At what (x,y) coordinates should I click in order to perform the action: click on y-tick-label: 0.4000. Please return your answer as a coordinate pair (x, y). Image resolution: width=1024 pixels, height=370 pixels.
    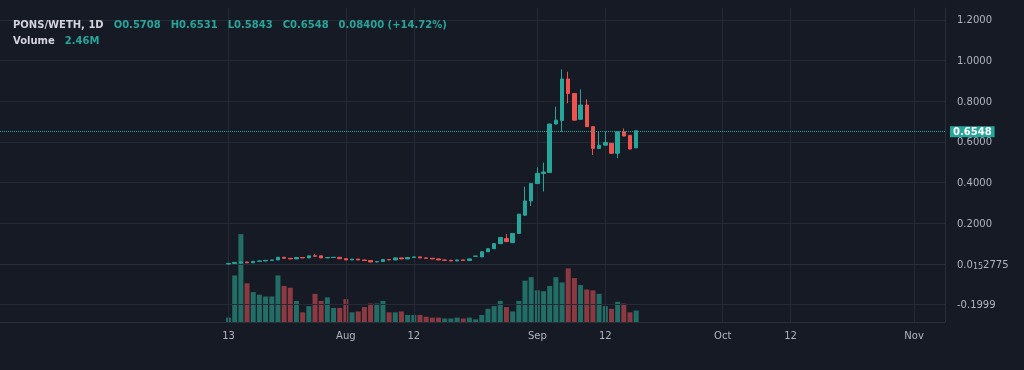
    Looking at the image, I should click on (974, 183).